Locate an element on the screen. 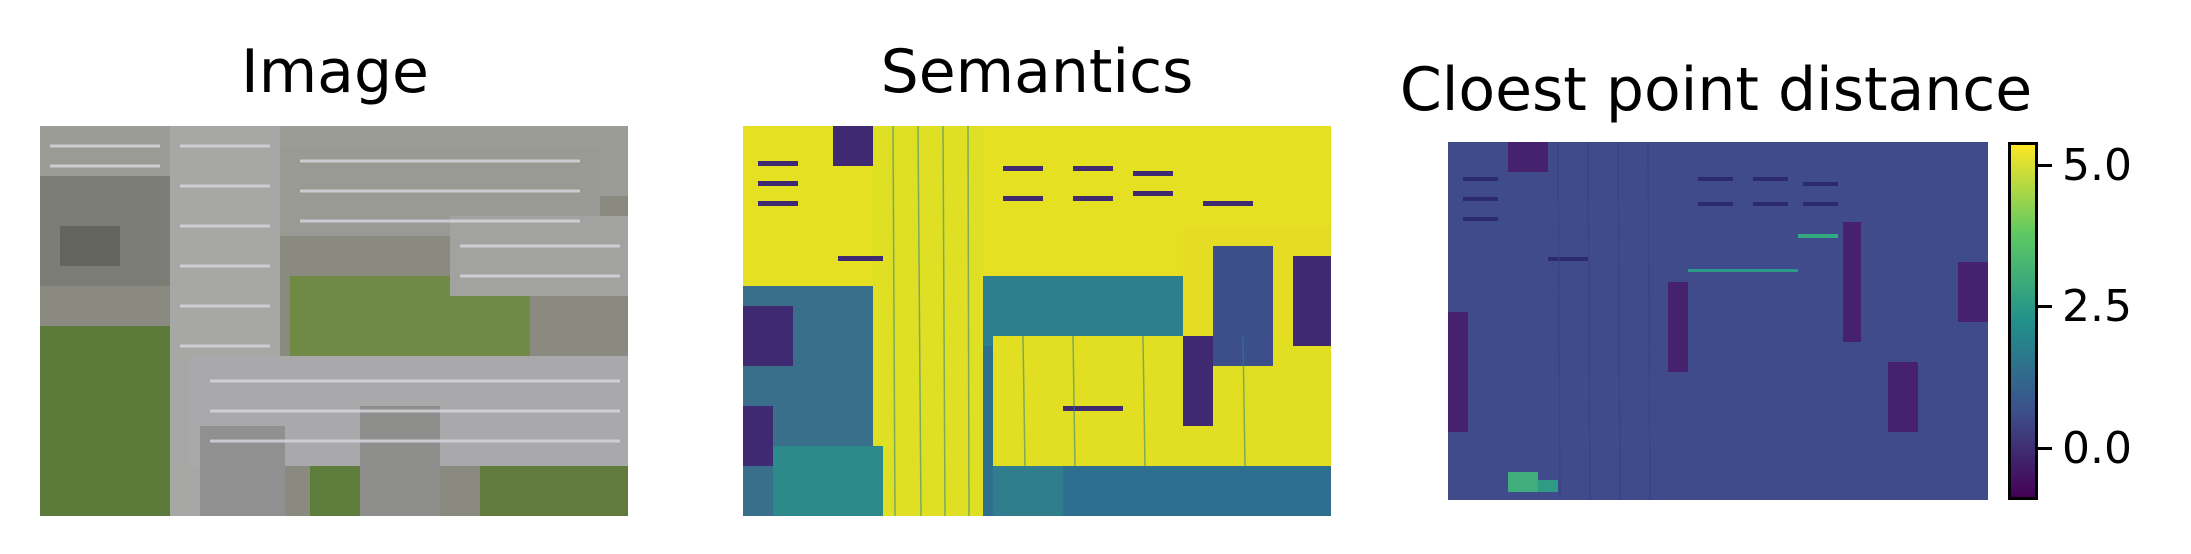 The image size is (2191, 554). semantics-panel-title: Semantics is located at coordinates (1037, 72).